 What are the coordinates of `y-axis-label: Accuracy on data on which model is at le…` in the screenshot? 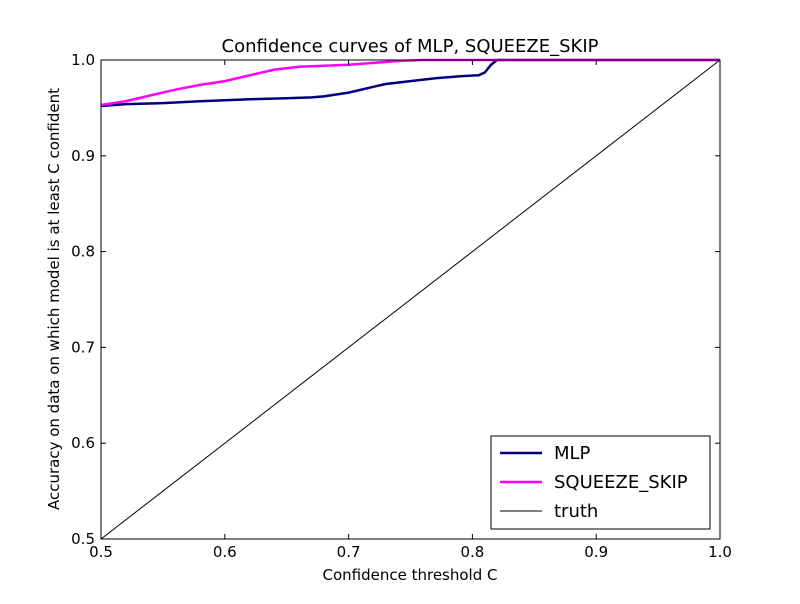 It's located at (54, 299).